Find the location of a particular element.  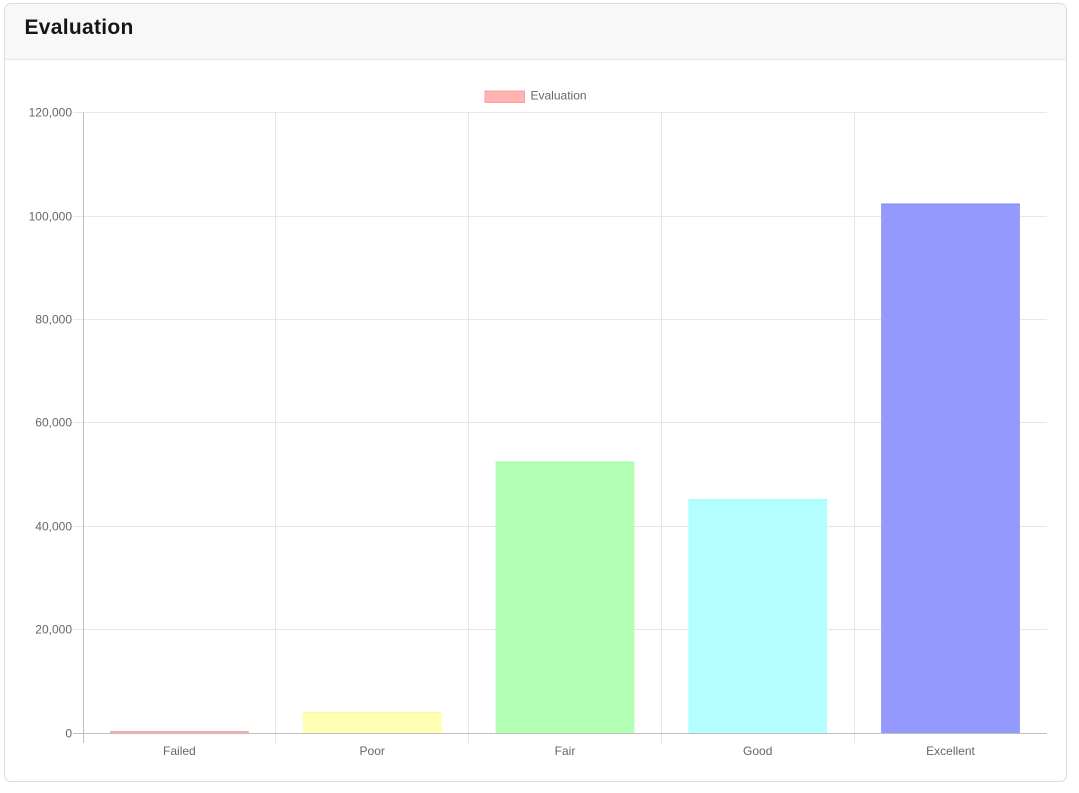

svg-text: Excellent is located at coordinates (950, 751).